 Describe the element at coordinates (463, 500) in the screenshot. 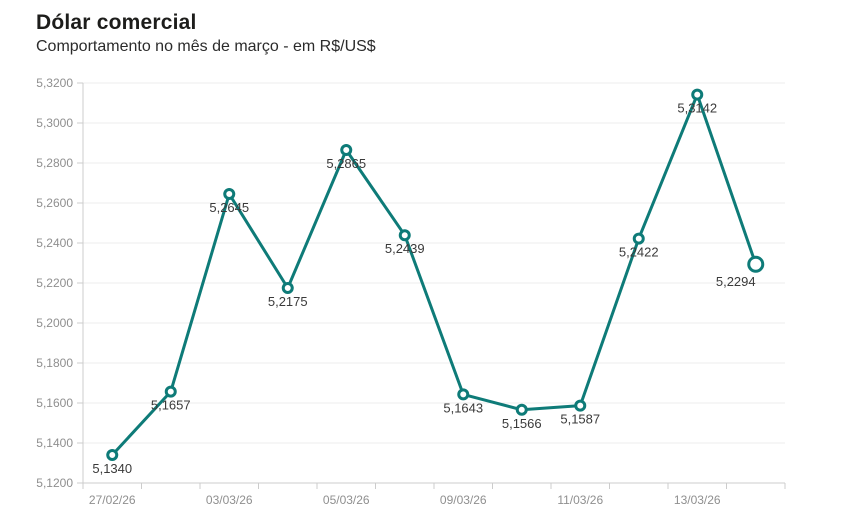

I see `x-tick-label: 09/03/26` at that location.